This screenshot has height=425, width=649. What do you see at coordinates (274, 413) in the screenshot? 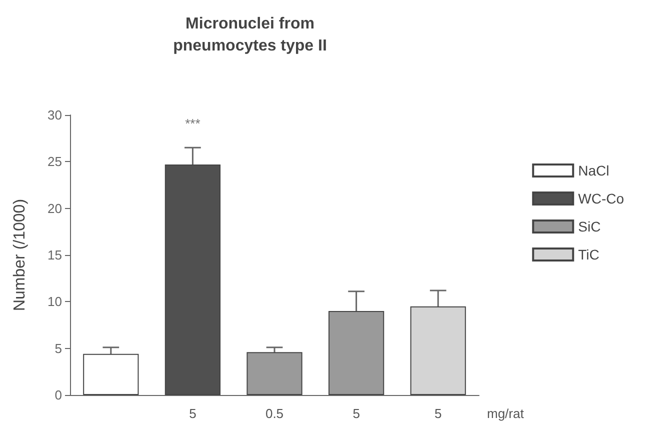
I see `x-tick-label: 0.5` at bounding box center [274, 413].